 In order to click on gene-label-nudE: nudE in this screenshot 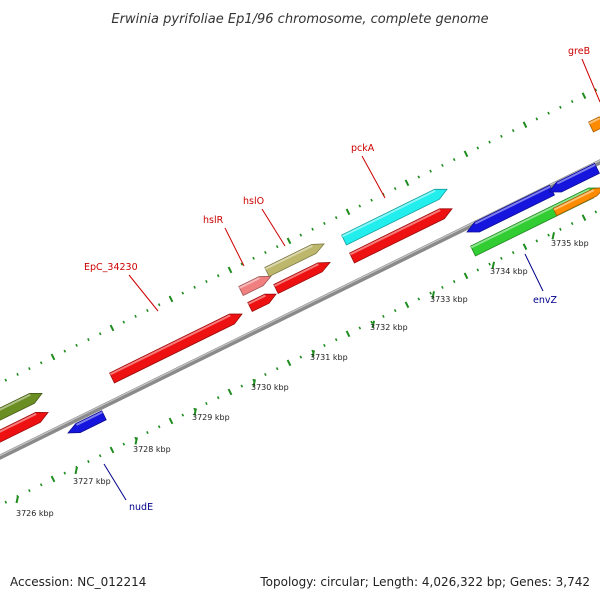, I will do `click(141, 507)`.